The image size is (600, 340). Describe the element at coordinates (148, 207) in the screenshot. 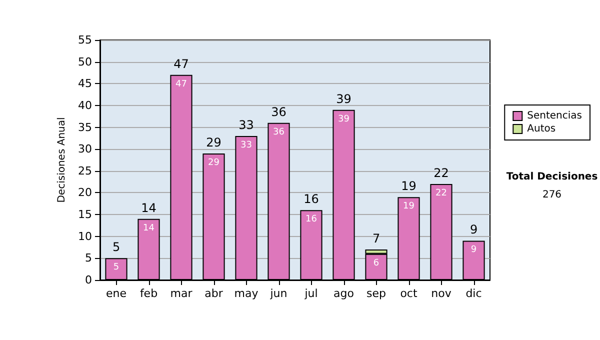

I see `total-label: 14` at that location.